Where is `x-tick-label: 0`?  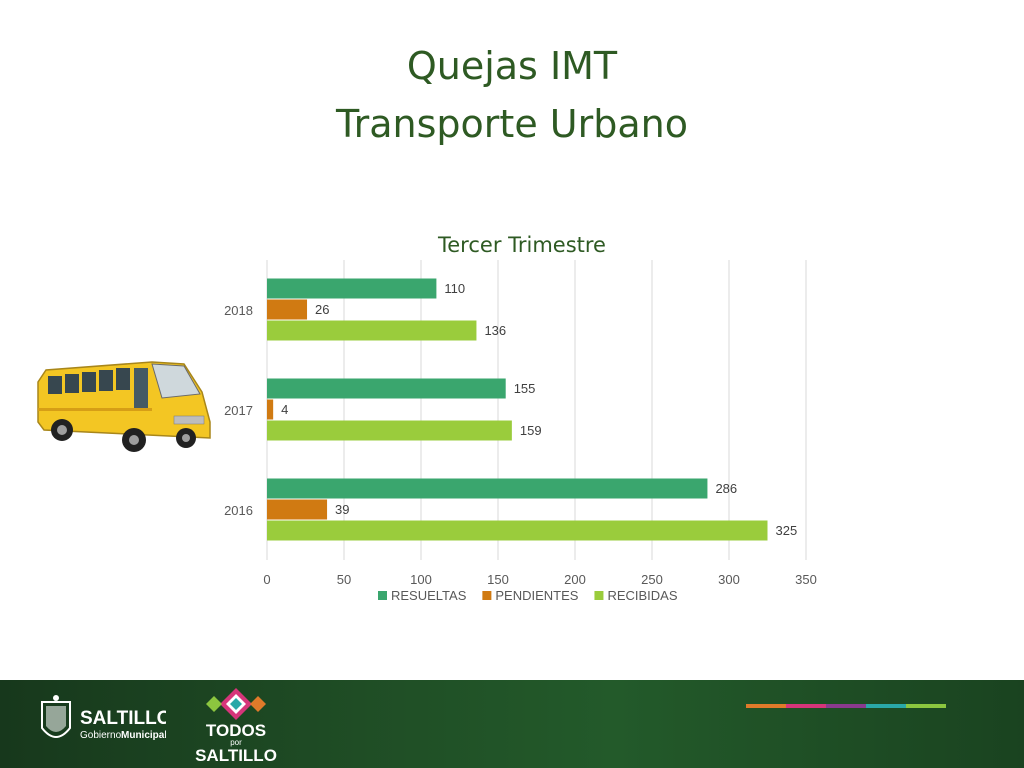
x-tick-label: 0 is located at coordinates (266, 579).